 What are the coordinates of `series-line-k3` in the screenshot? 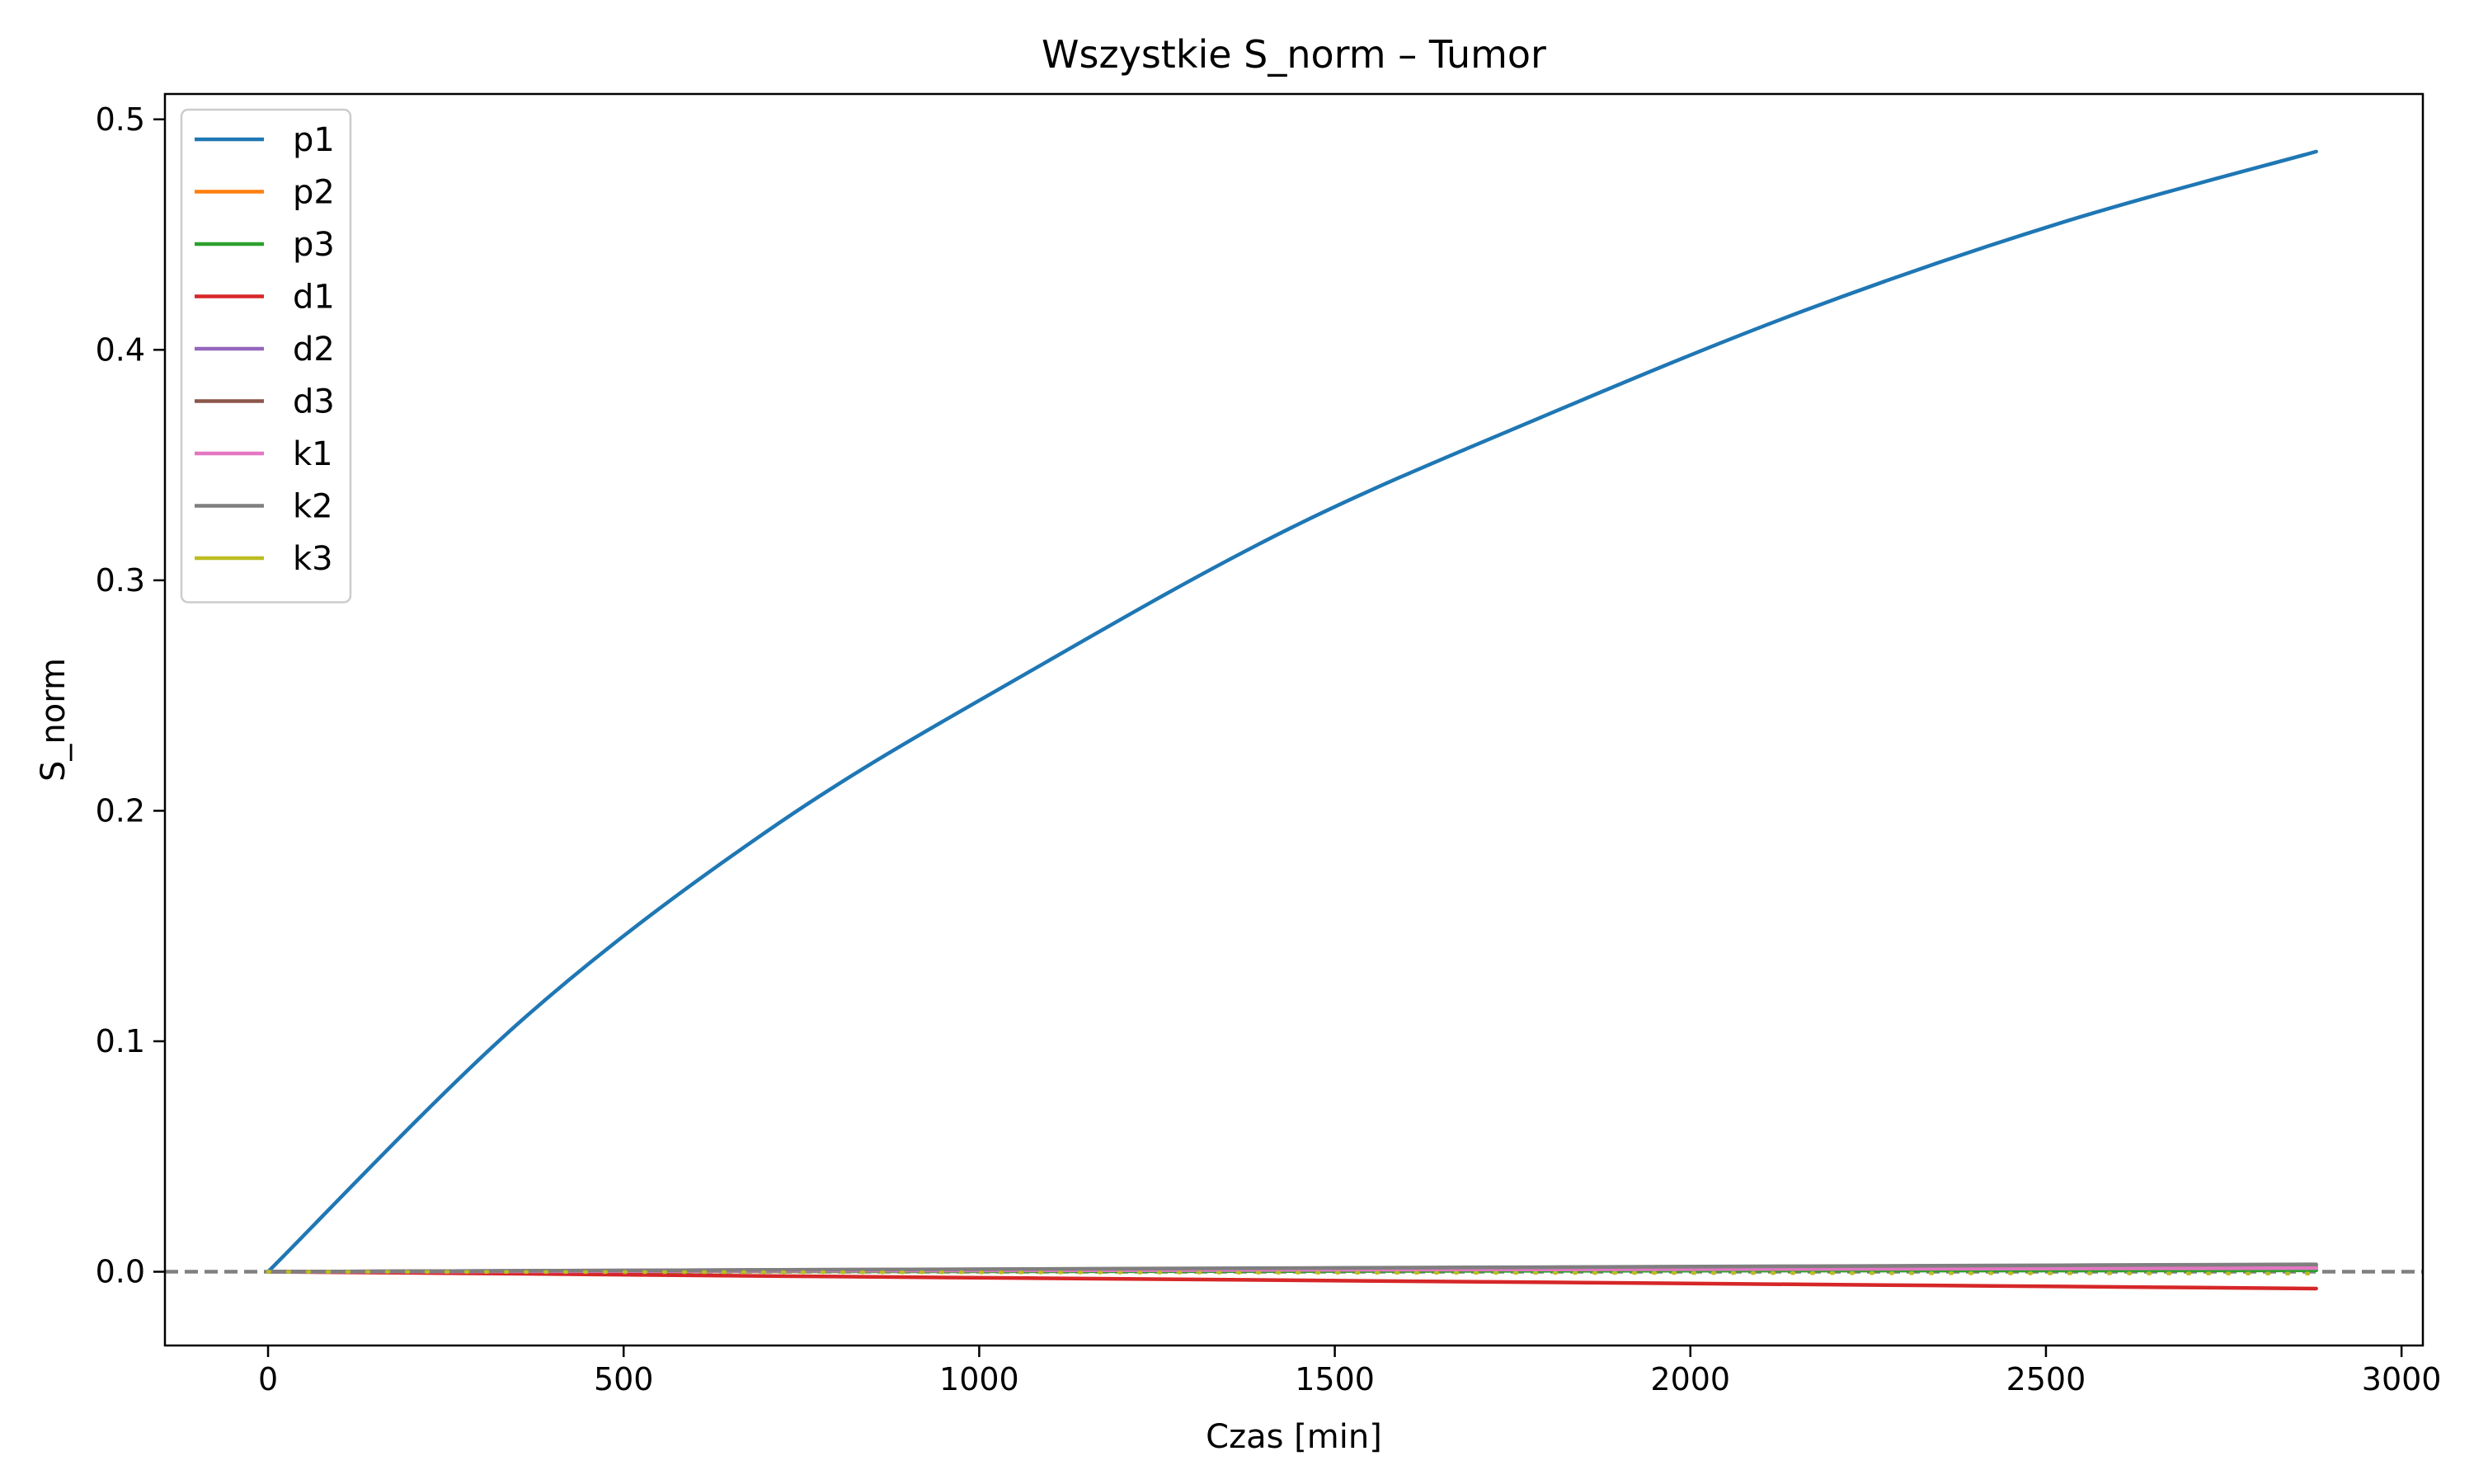 It's located at (1292, 1273).